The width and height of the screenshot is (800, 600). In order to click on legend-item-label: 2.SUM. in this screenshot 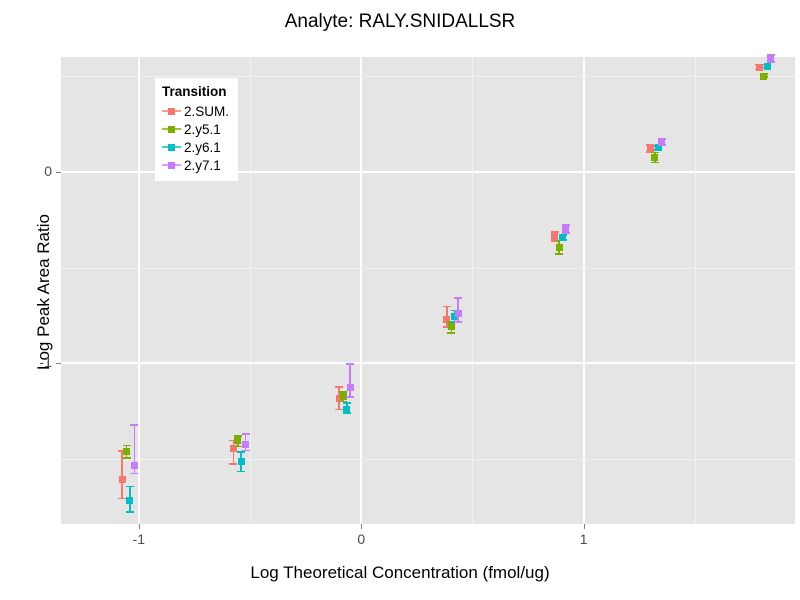, I will do `click(207, 111)`.